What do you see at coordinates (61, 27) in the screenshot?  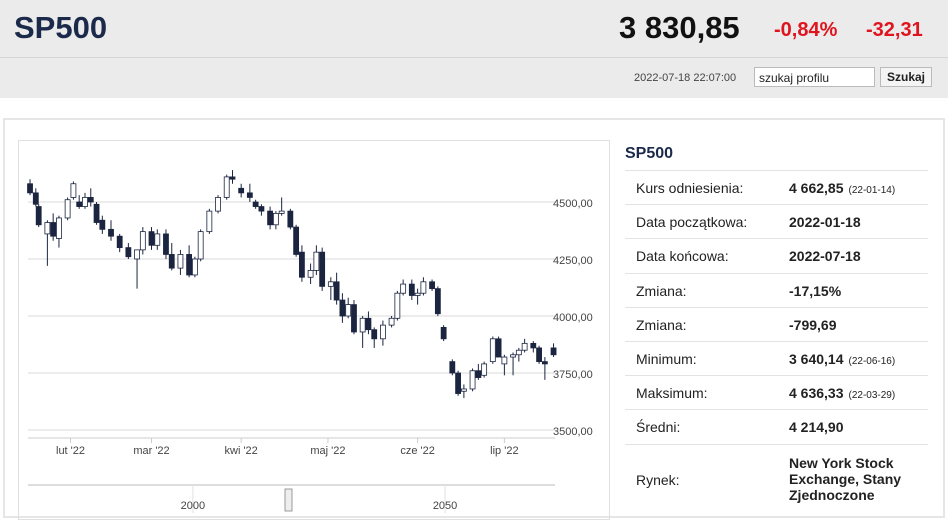 I see `symbol: SP500` at bounding box center [61, 27].